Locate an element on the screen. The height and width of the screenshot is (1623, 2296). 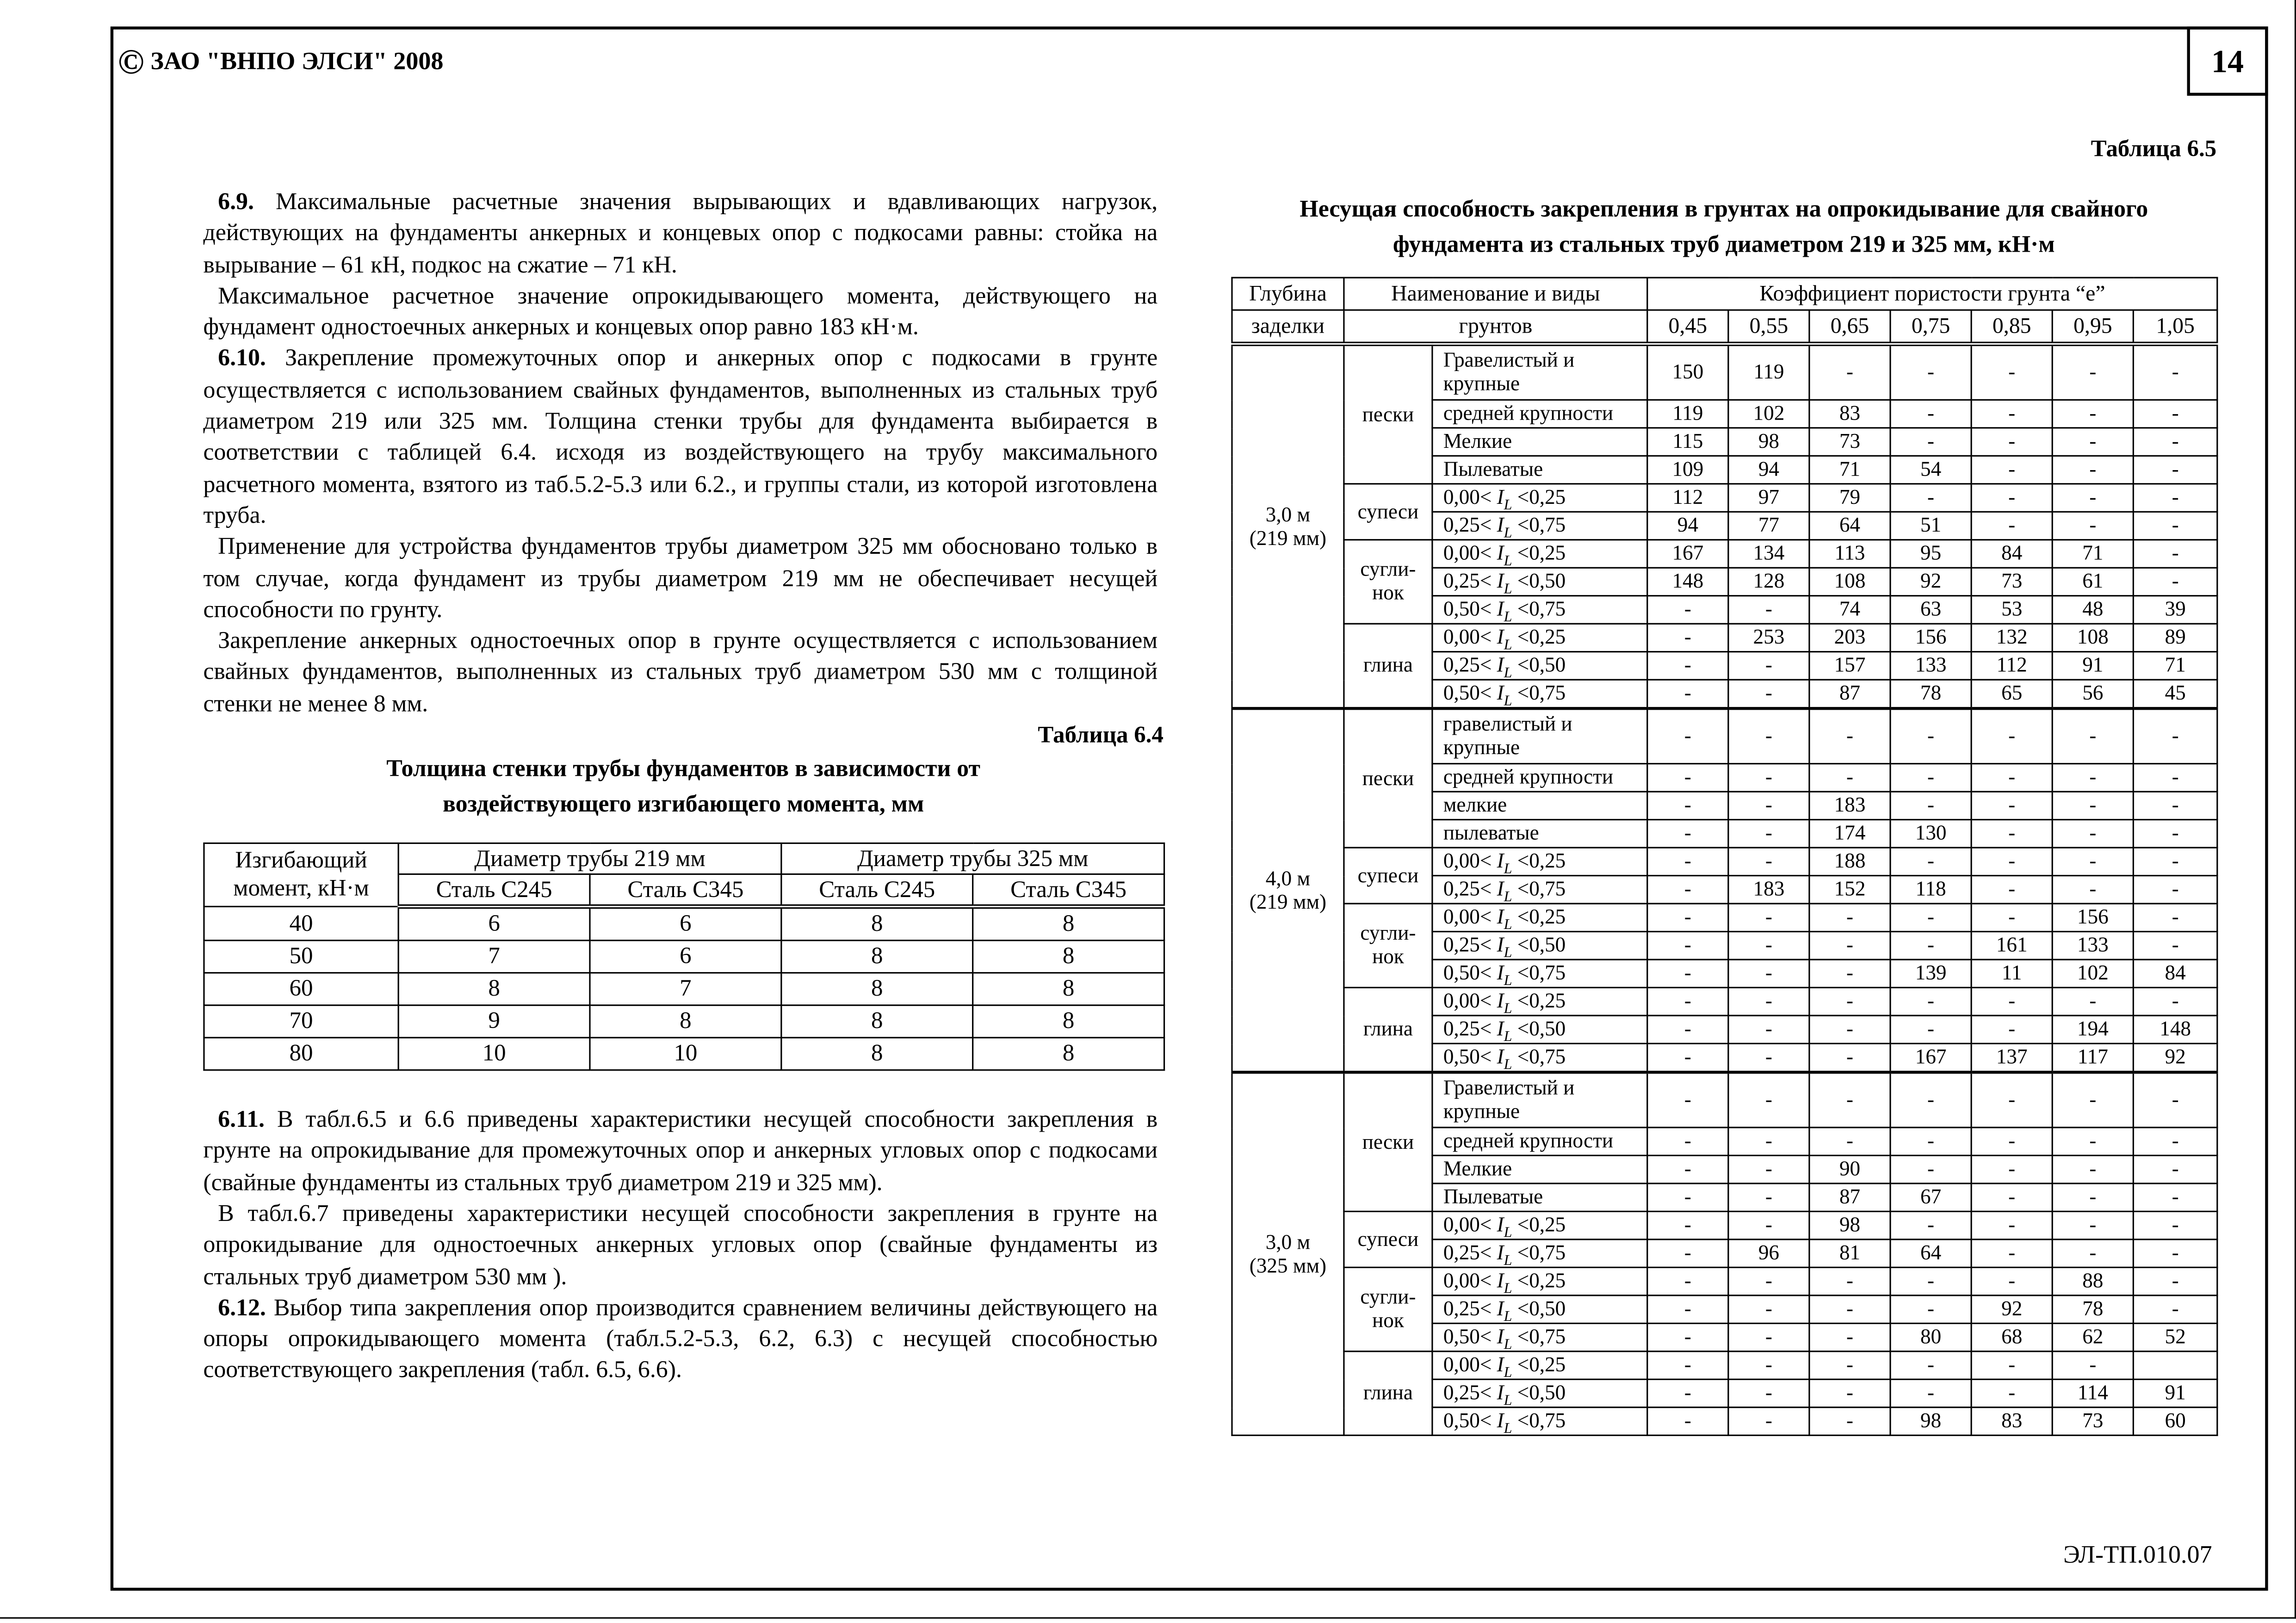
value-cell: 133 is located at coordinates (1930, 666).